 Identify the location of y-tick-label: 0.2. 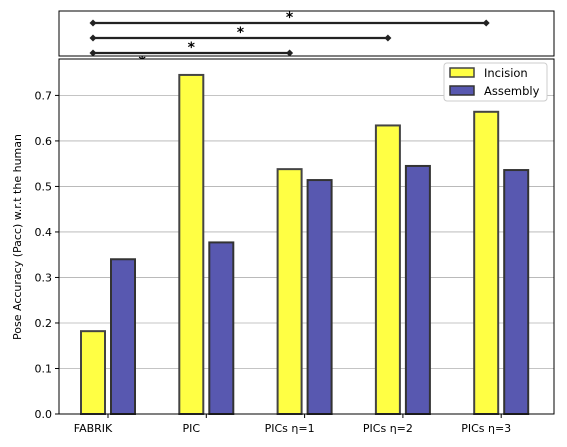
(44, 323).